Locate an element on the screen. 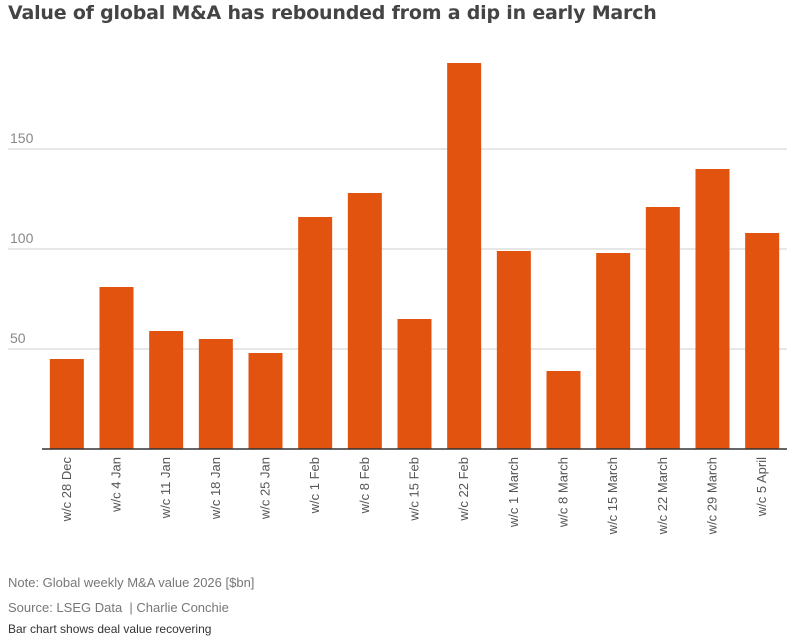 The height and width of the screenshot is (642, 795). bar-w-c-8-feb is located at coordinates (364, 321).